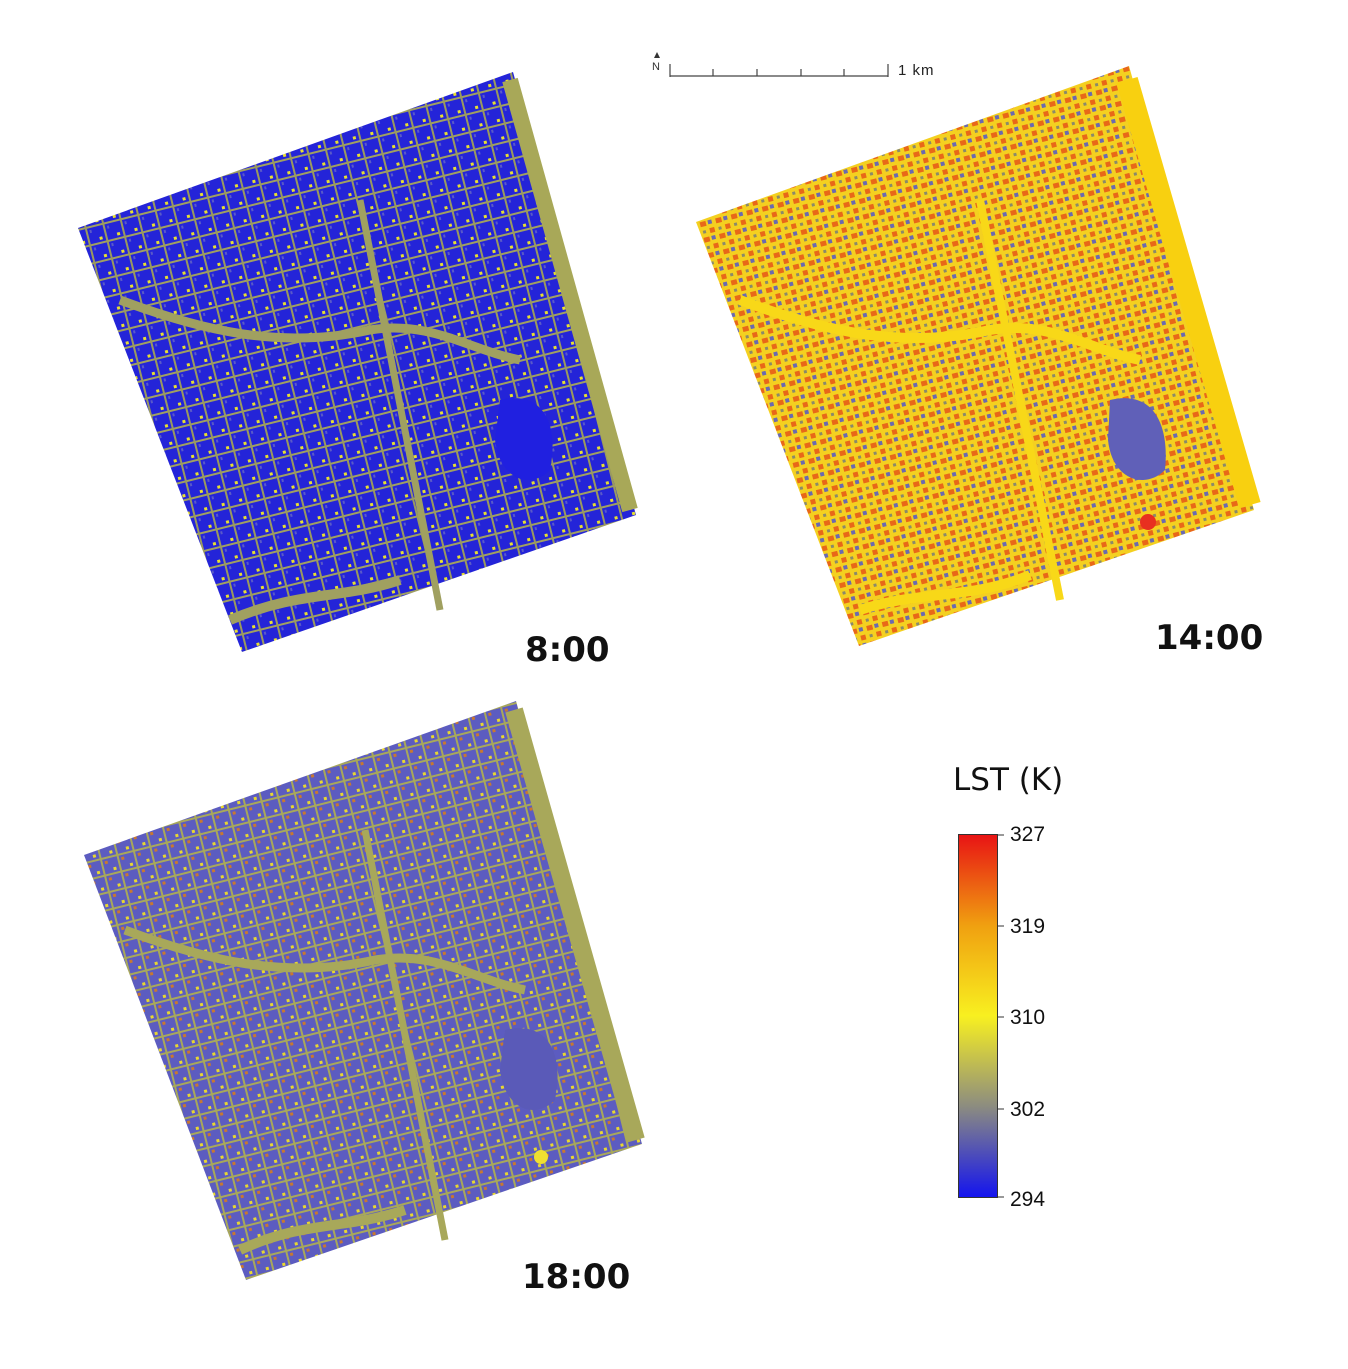  Describe the element at coordinates (1028, 1017) in the screenshot. I see `legend-tick-310: 310` at that location.